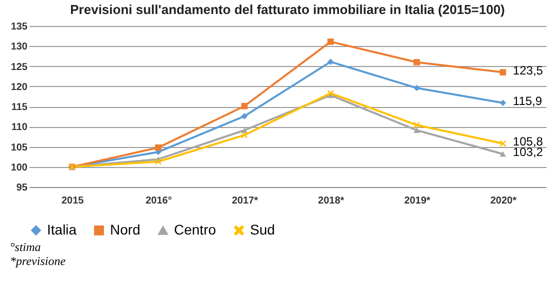 This screenshot has width=560, height=293. What do you see at coordinates (125, 229) in the screenshot?
I see `legend-label: Nord` at bounding box center [125, 229].